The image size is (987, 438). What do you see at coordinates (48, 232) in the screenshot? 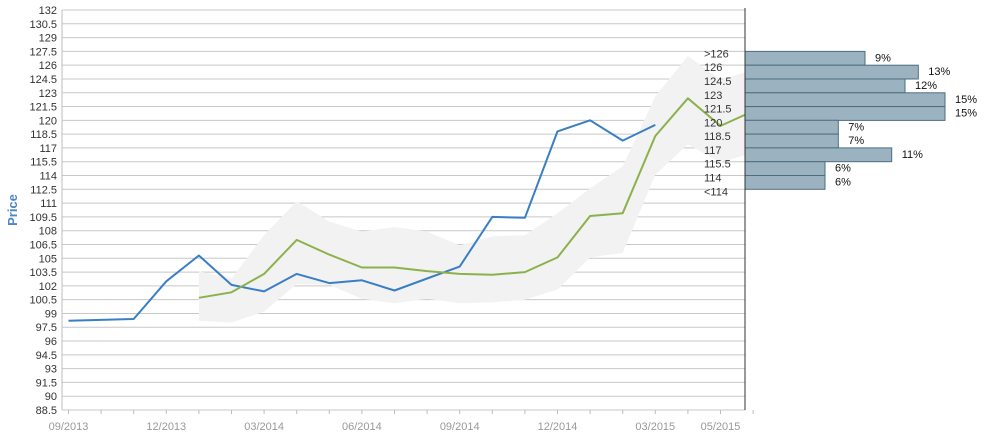
I see `y-tick-label: 108` at bounding box center [48, 232].